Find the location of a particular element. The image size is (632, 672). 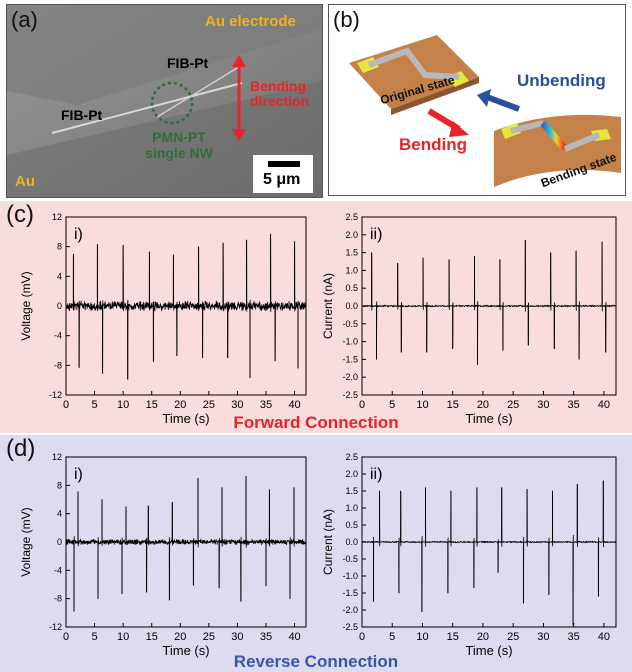

original-substrate is located at coordinates (414, 72).